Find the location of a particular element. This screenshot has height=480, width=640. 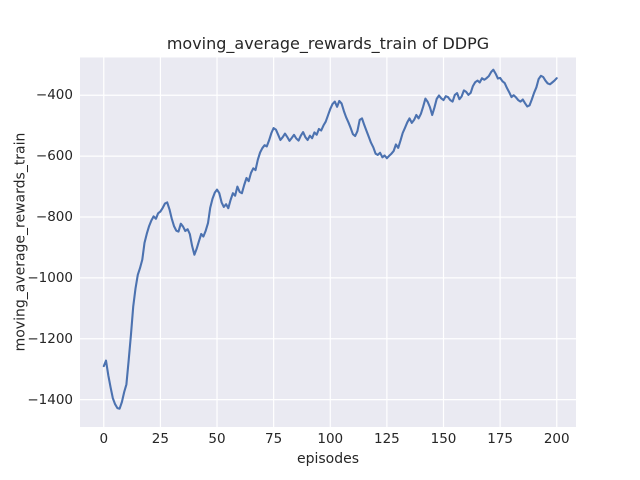

y-tick-label: −800 is located at coordinates (54, 216).